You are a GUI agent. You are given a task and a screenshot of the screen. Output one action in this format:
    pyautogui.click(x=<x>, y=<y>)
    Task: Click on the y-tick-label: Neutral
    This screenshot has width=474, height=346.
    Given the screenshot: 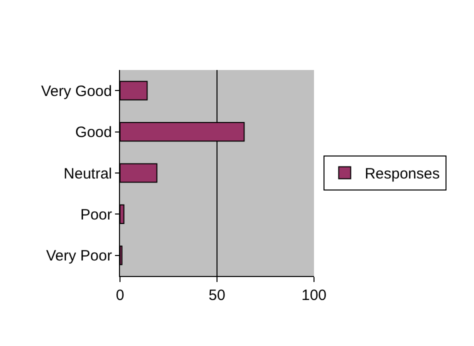 What is the action you would take?
    pyautogui.click(x=88, y=173)
    